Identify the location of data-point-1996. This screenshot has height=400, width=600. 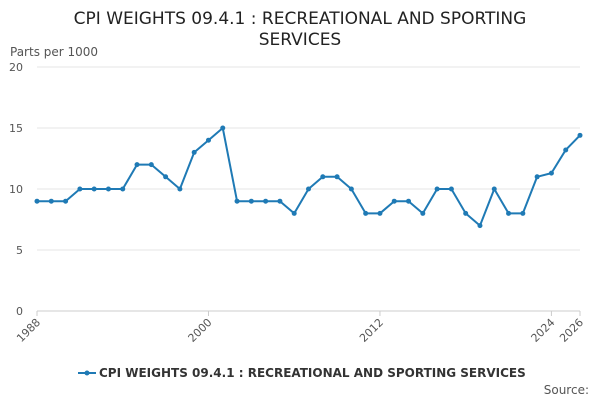
(151, 165).